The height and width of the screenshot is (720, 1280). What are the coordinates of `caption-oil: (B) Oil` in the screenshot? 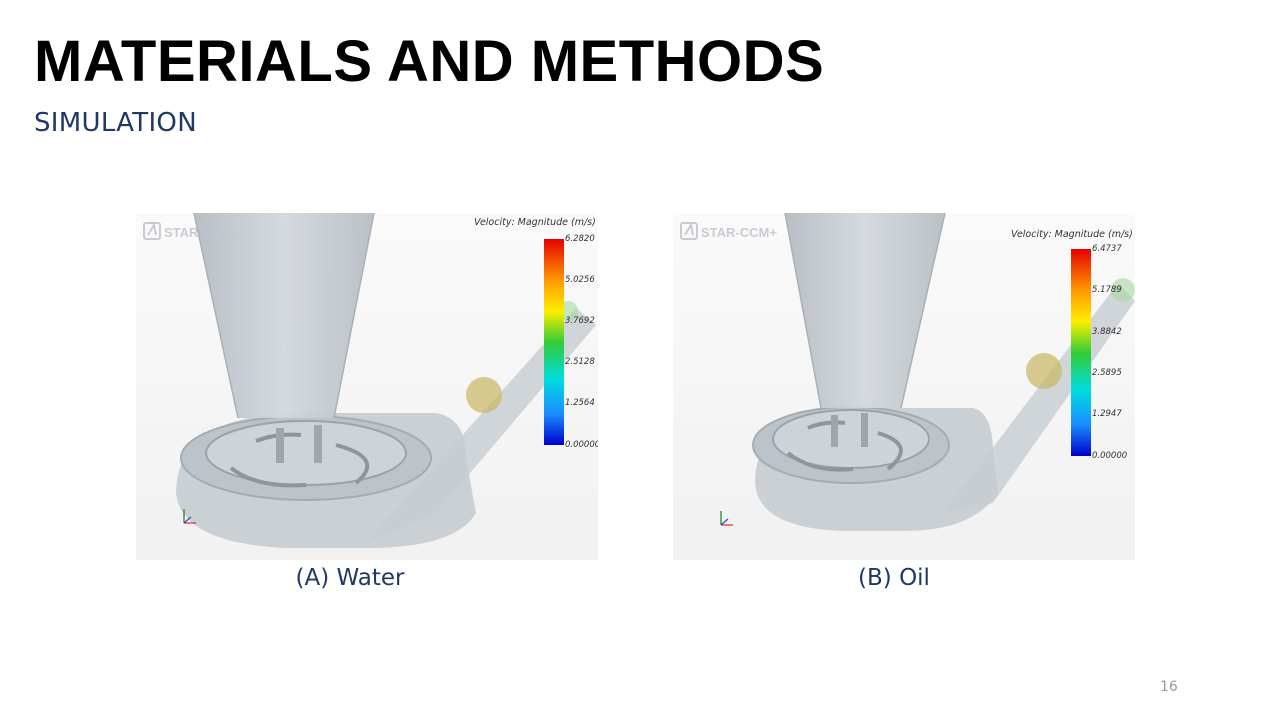 It's located at (894, 578).